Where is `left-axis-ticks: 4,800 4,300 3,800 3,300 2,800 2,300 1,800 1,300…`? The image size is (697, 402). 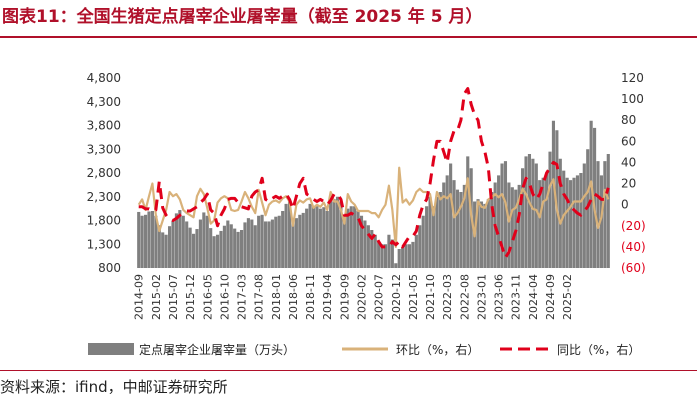 left-axis-ticks: 4,800 4,300 3,800 3,300 2,800 2,300 1,800 1,300… is located at coordinates (104, 173).